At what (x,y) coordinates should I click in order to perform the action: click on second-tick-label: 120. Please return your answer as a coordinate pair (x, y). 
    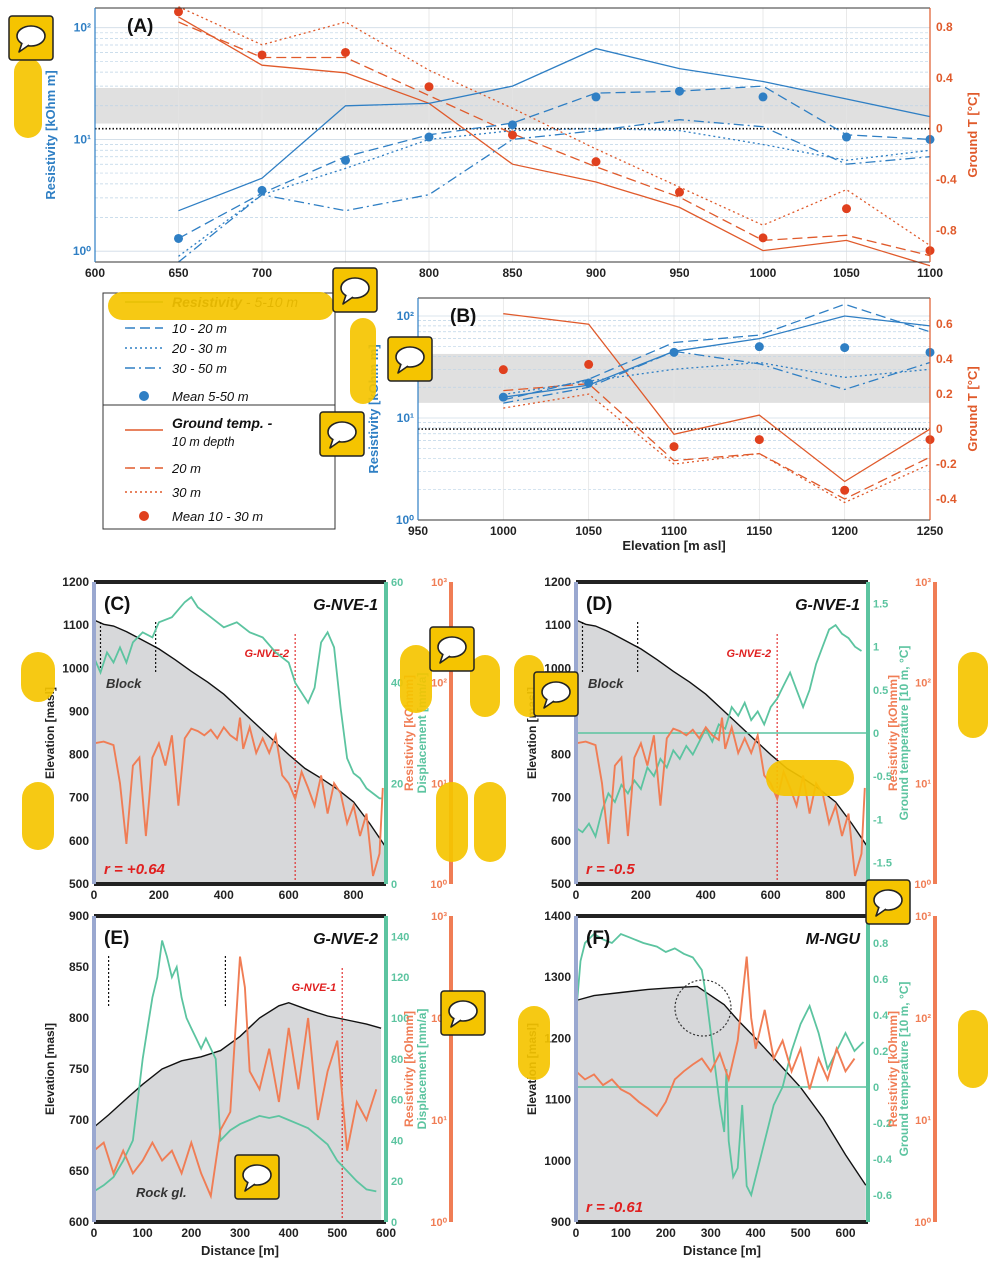
    Looking at the image, I should click on (400, 978).